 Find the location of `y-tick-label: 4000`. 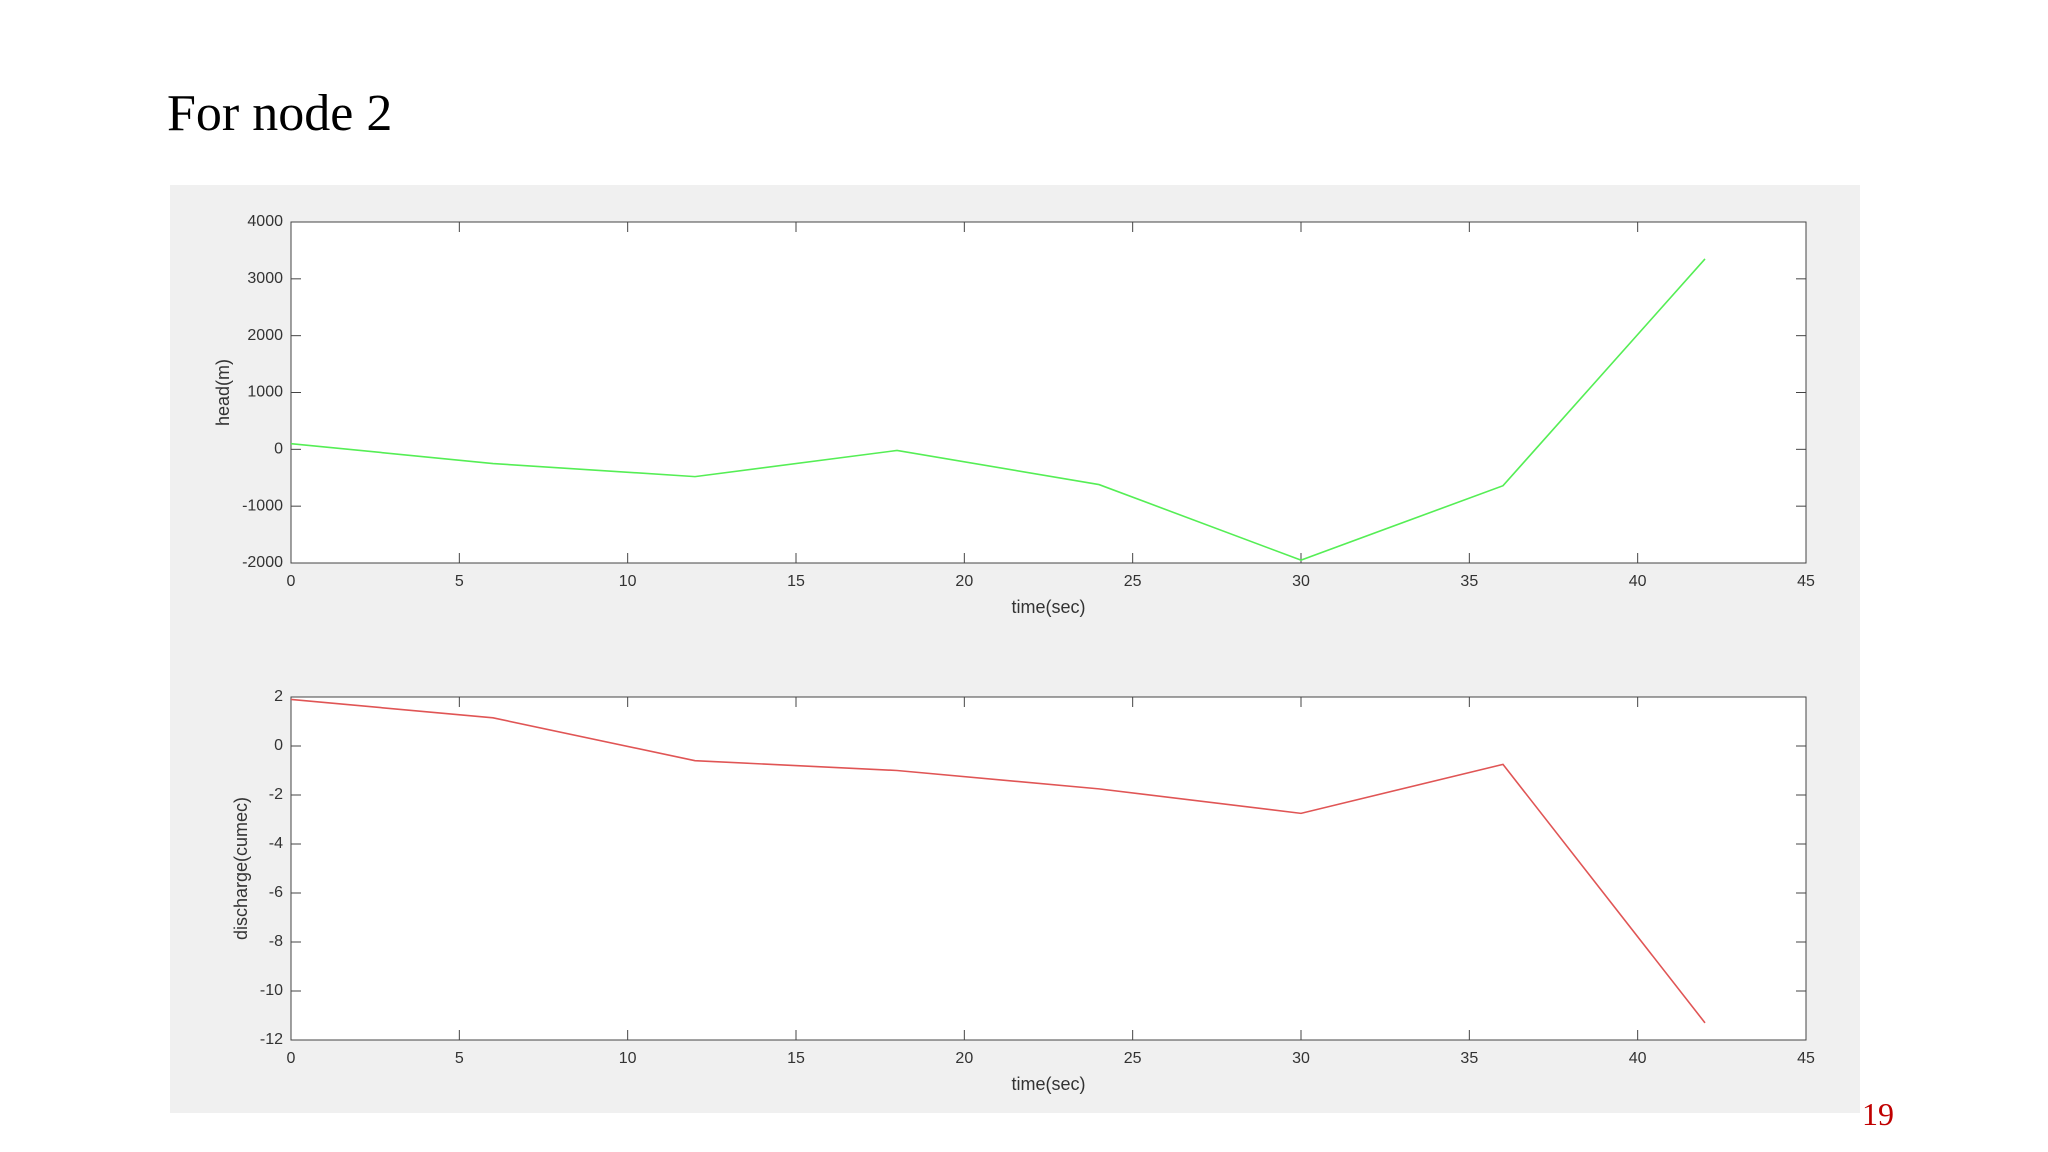

y-tick-label: 4000 is located at coordinates (265, 221).